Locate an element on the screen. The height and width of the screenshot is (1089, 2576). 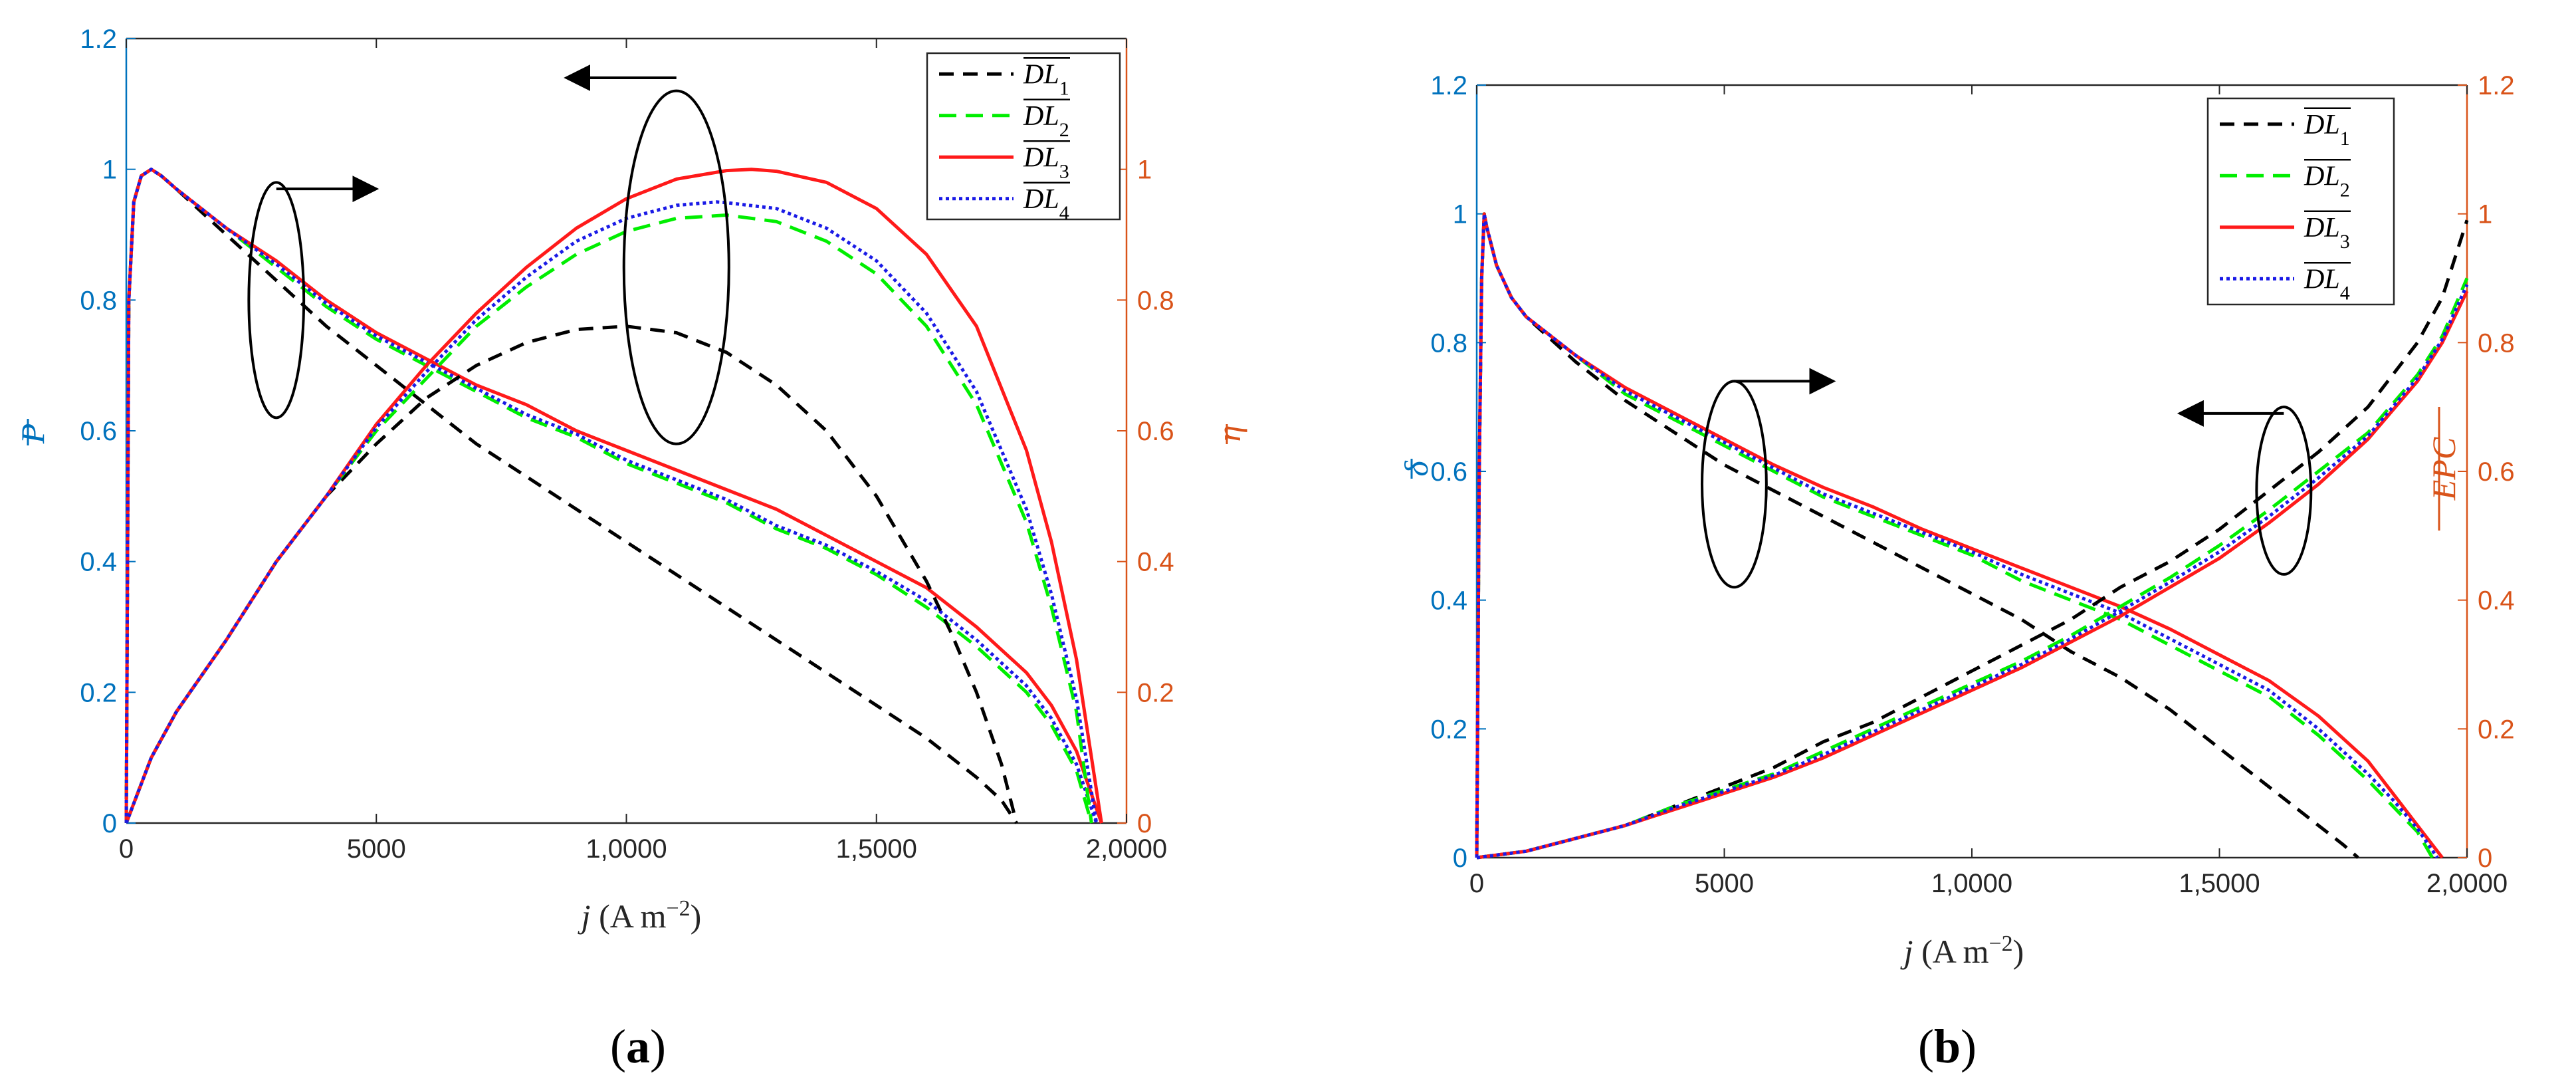
y-axis-title-left-b: δ is located at coordinates (1416, 469).